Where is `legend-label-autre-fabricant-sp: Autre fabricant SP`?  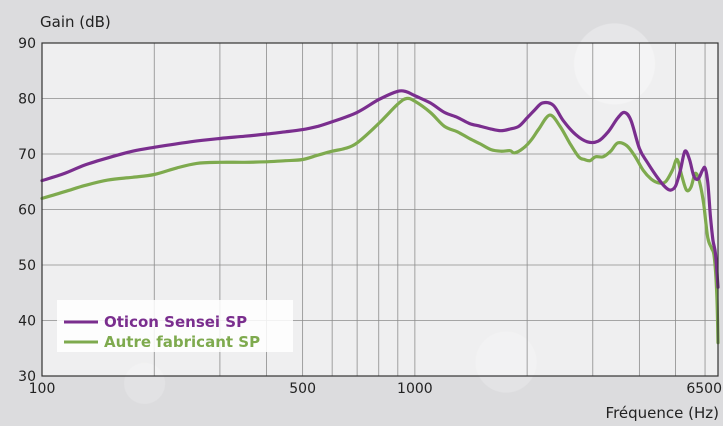
legend-label-autre-fabricant-sp: Autre fabricant SP is located at coordinates (182, 342).